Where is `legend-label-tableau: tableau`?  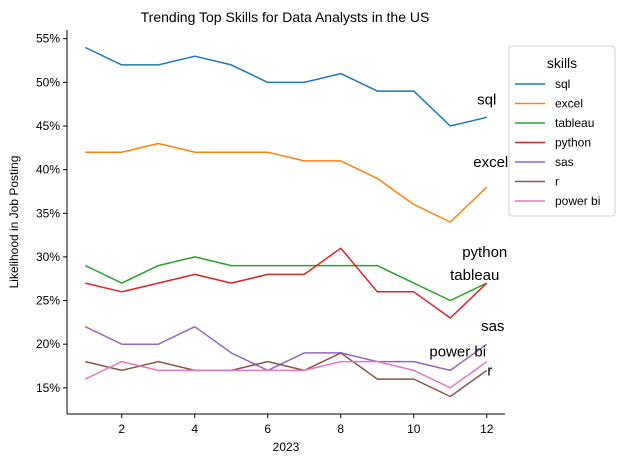
legend-label-tableau: tableau is located at coordinates (574, 123).